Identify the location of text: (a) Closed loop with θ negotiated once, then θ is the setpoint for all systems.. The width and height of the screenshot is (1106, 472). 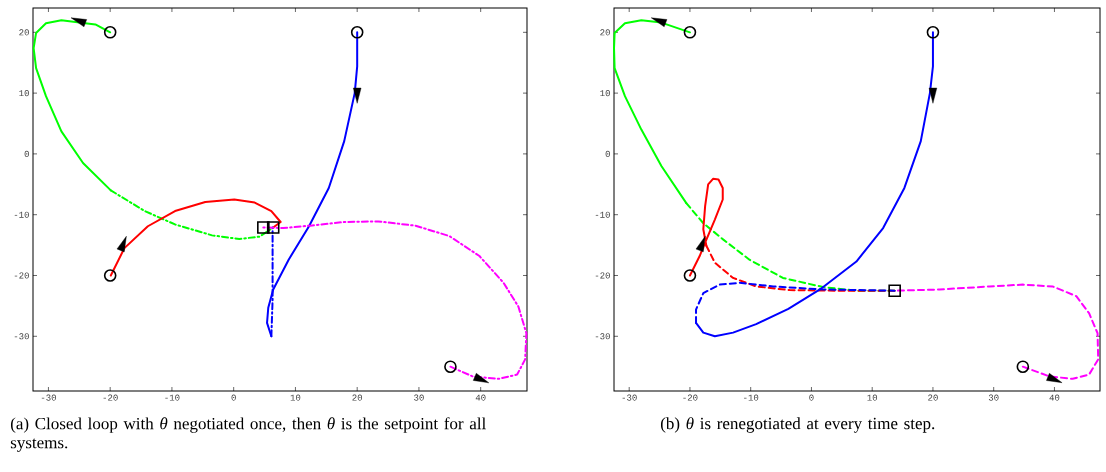
(248, 434).